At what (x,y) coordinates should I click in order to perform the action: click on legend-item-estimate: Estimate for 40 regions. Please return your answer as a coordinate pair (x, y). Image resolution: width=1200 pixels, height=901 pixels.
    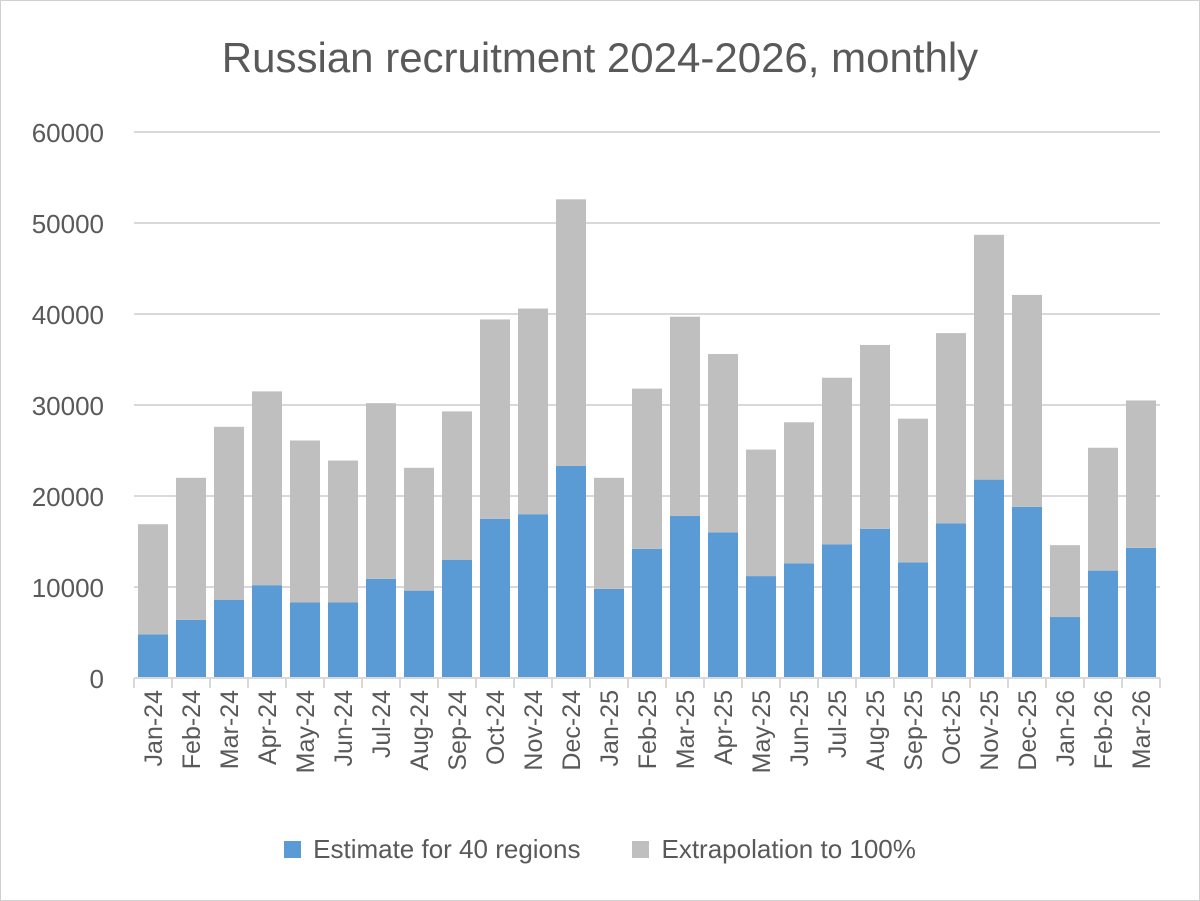
    Looking at the image, I should click on (432, 849).